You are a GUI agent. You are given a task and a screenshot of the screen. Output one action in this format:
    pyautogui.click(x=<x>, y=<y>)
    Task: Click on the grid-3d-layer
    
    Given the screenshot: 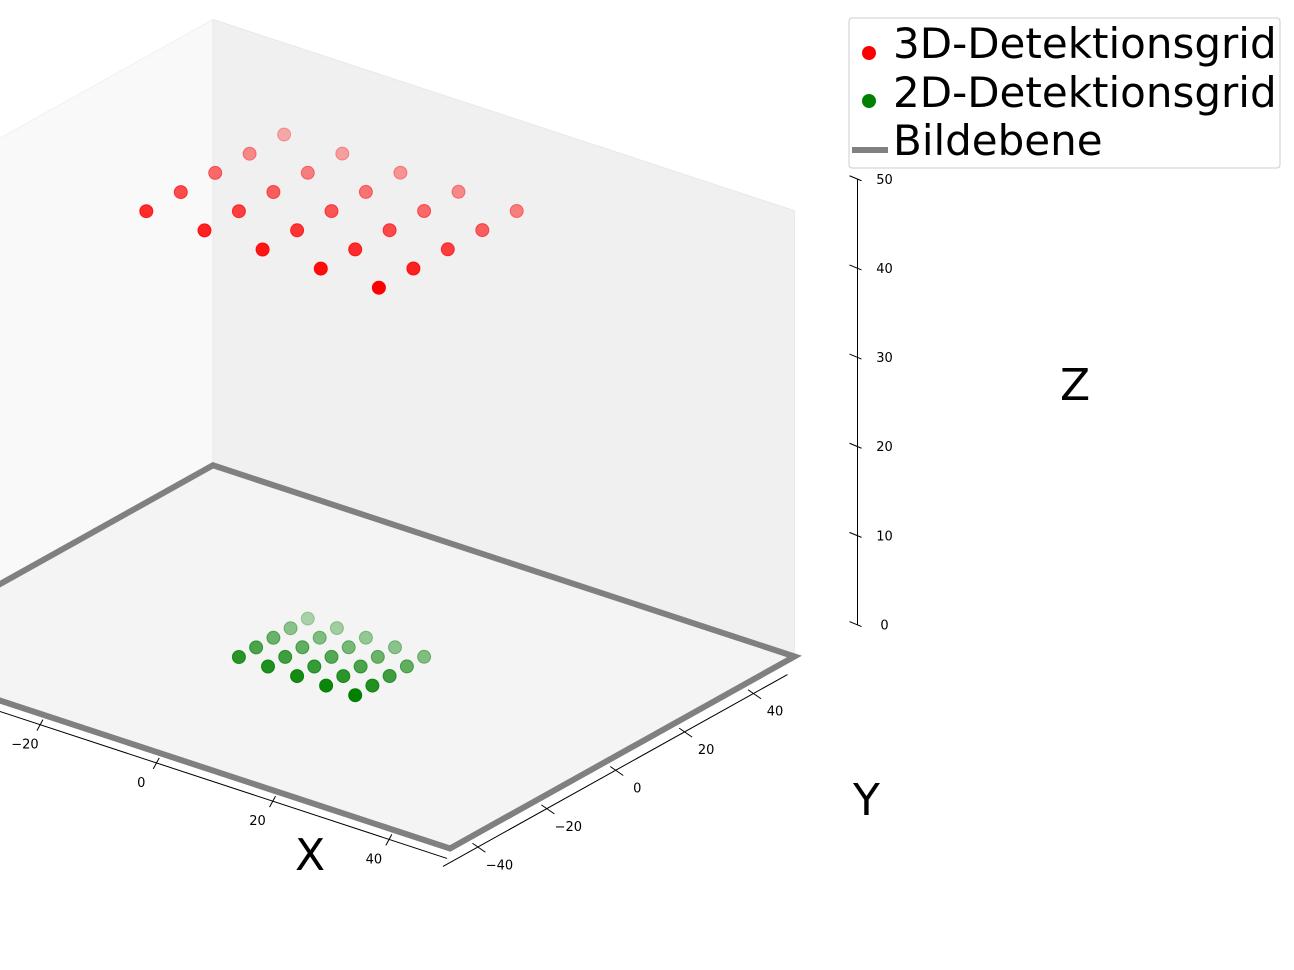 What is the action you would take?
    pyautogui.click(x=331, y=211)
    